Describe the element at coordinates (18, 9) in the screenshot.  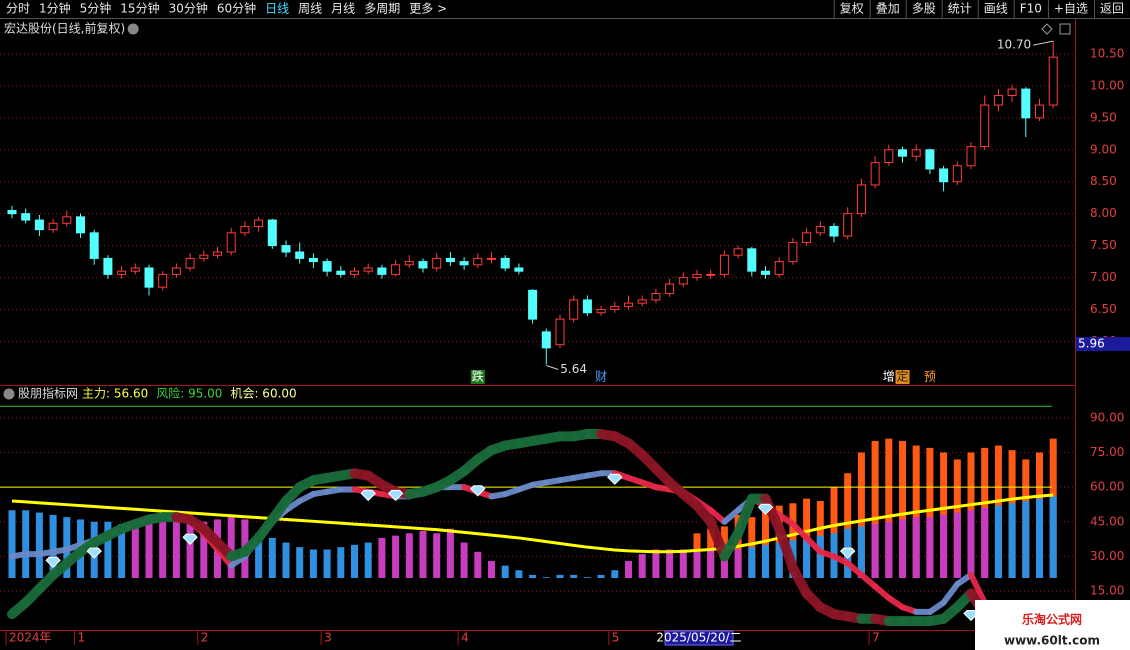
I see `toolbar-tab: 分时` at that location.